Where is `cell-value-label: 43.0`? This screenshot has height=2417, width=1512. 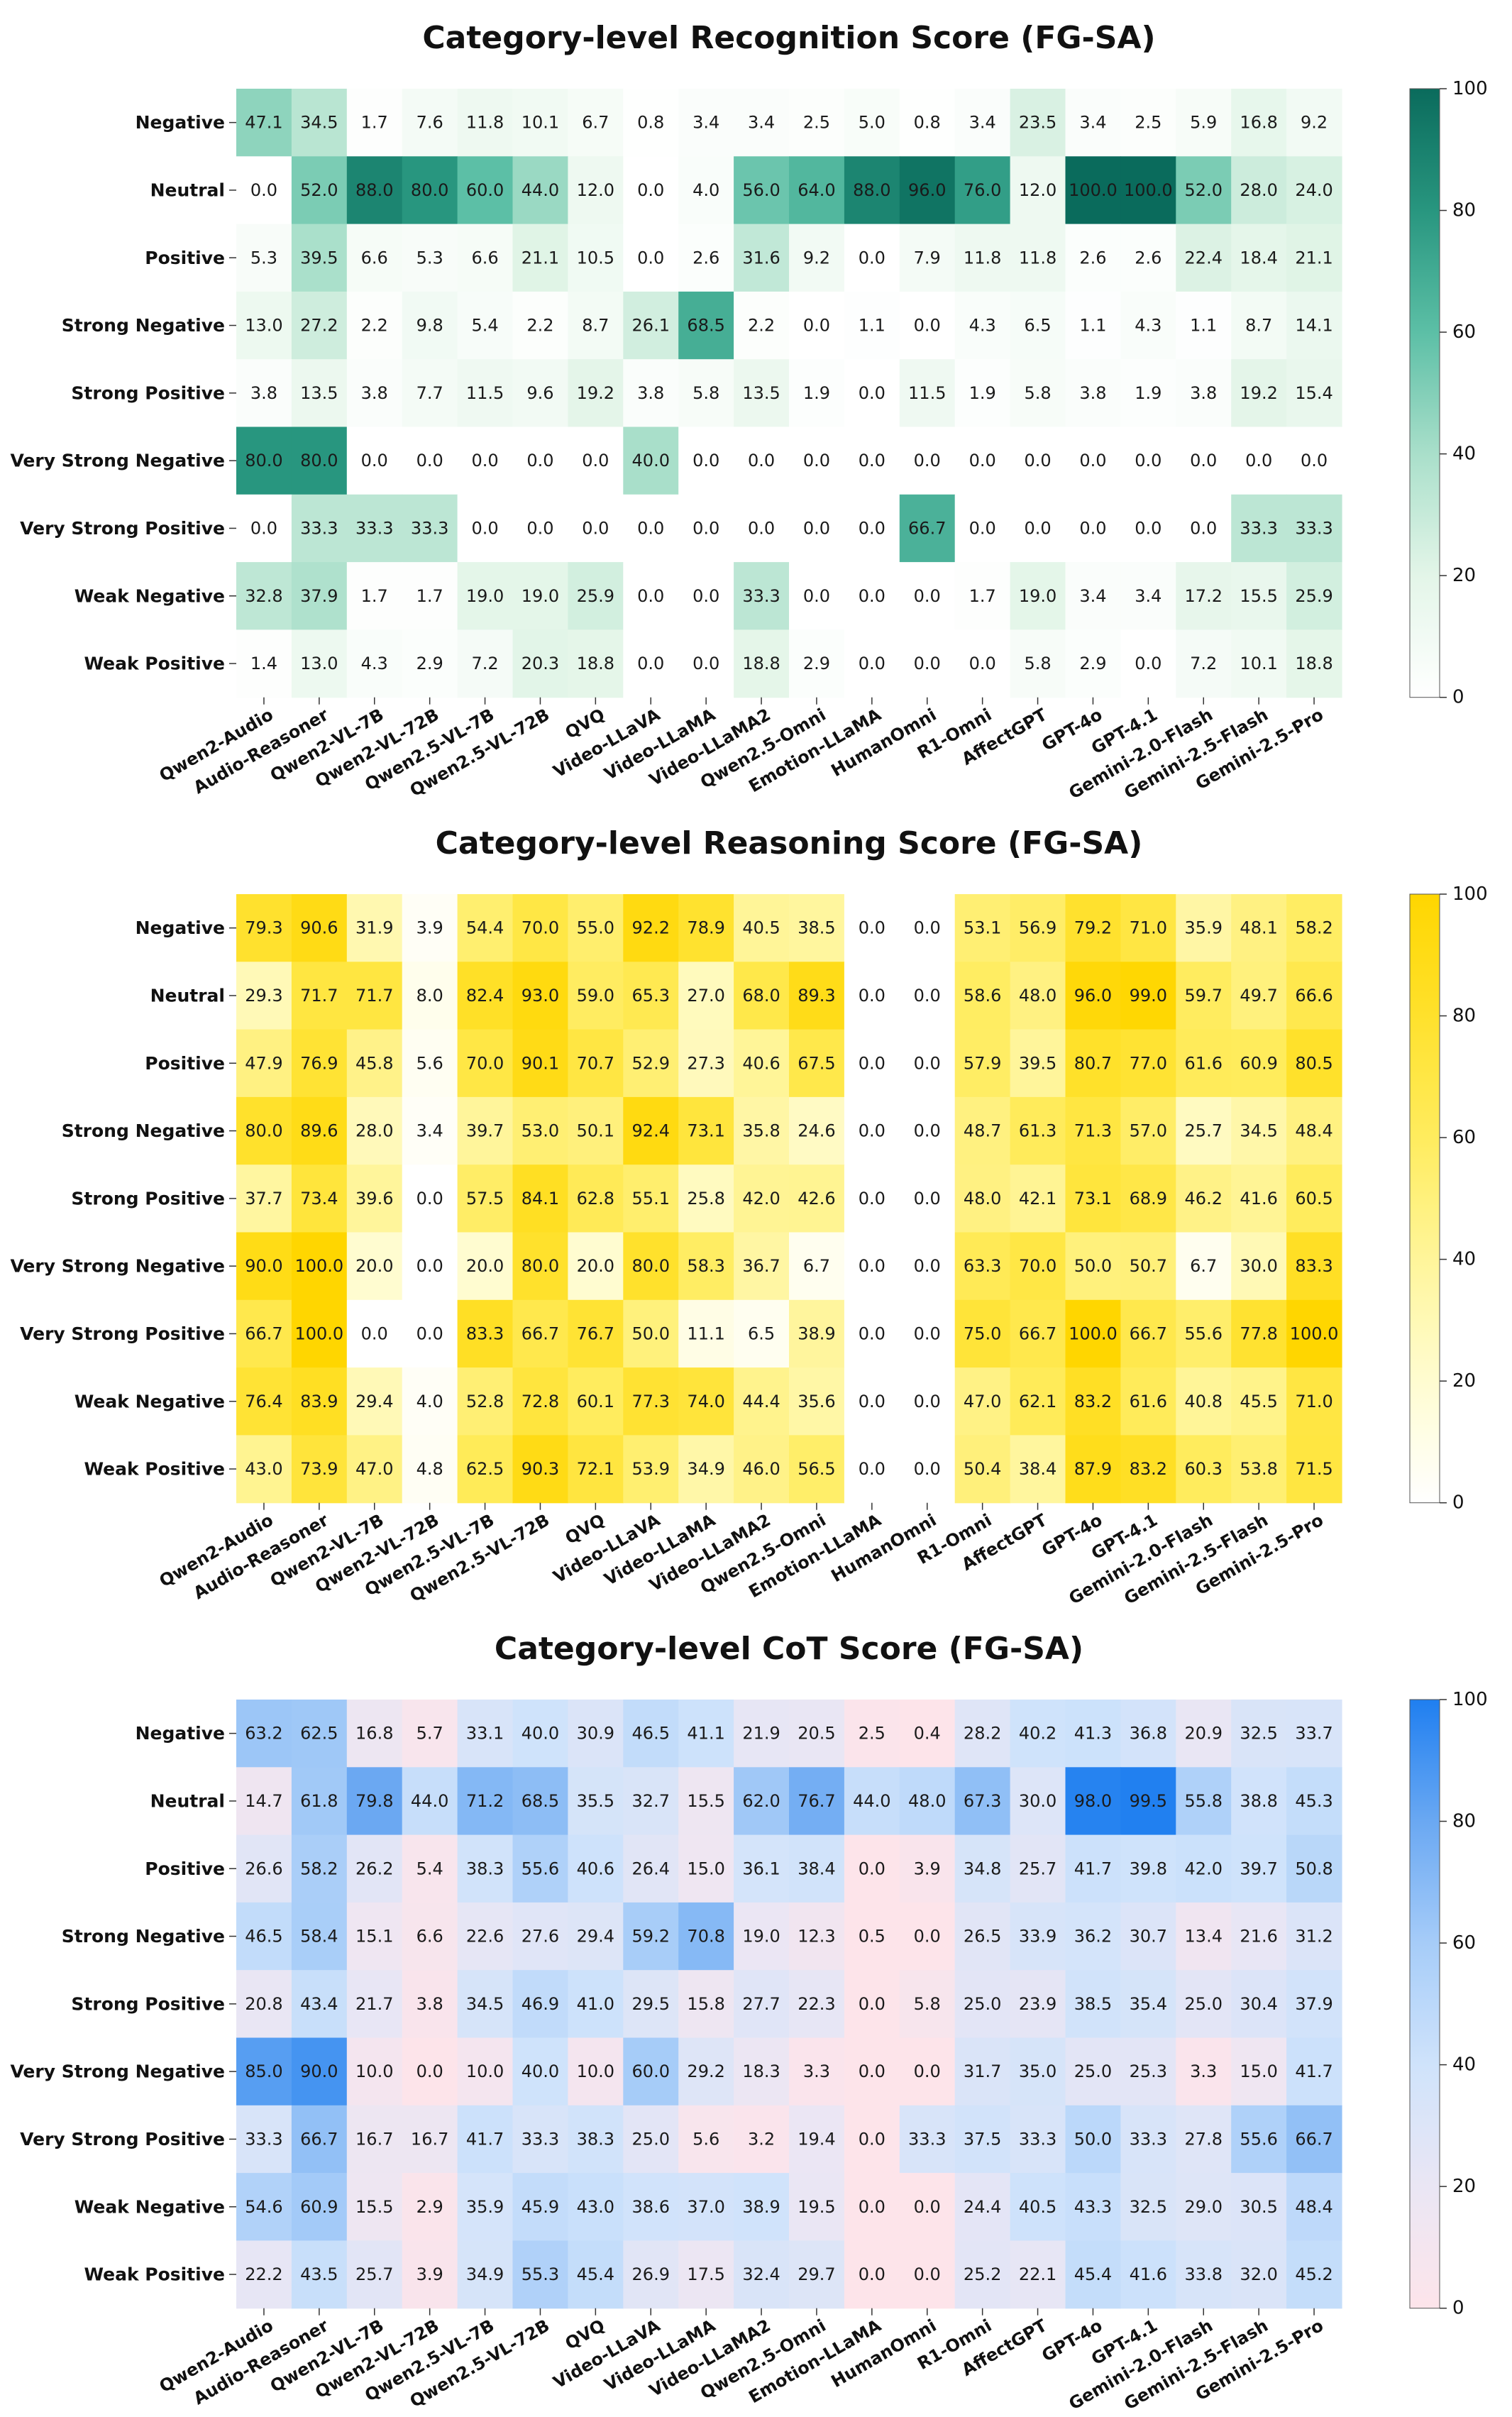
cell-value-label: 43.0 is located at coordinates (263, 1469).